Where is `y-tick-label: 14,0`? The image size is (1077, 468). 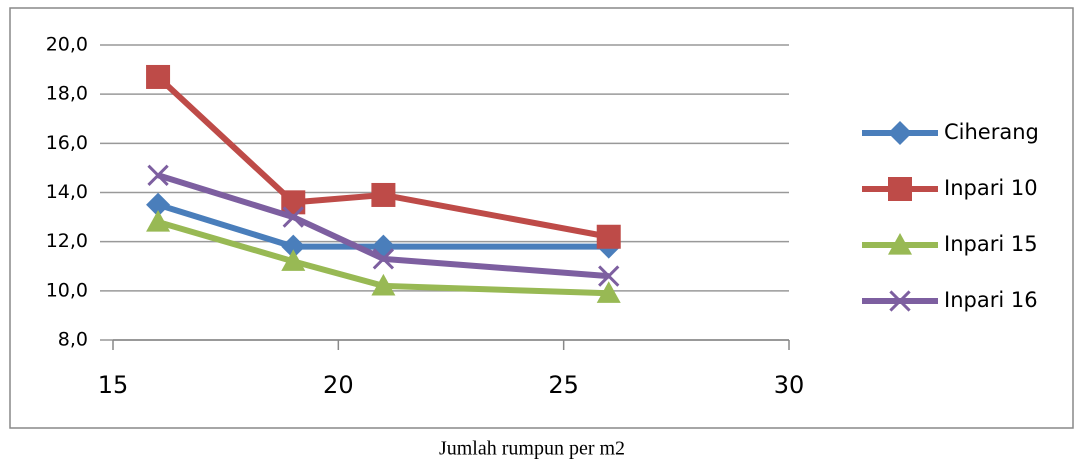 y-tick-label: 14,0 is located at coordinates (67, 192).